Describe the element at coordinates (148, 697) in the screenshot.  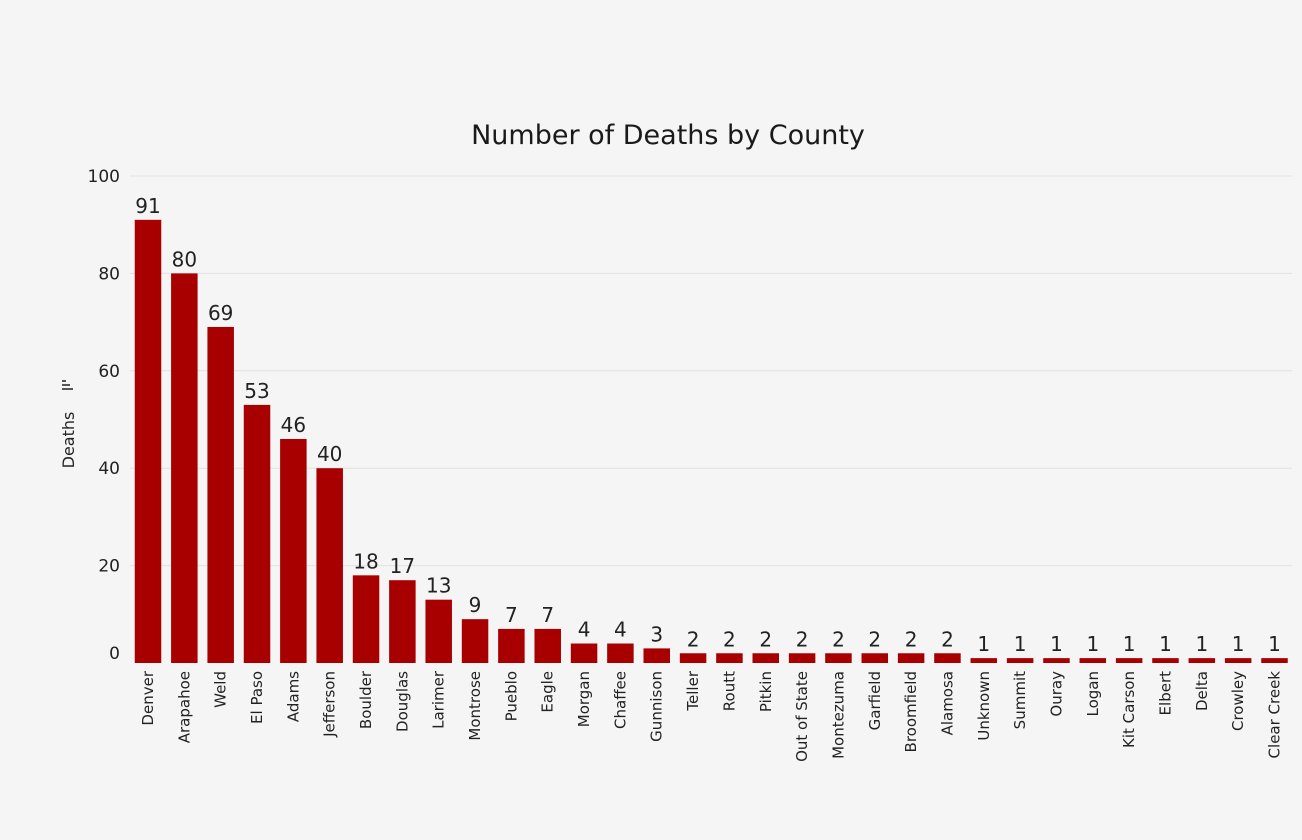
I see `x-tick-label: Denver` at that location.